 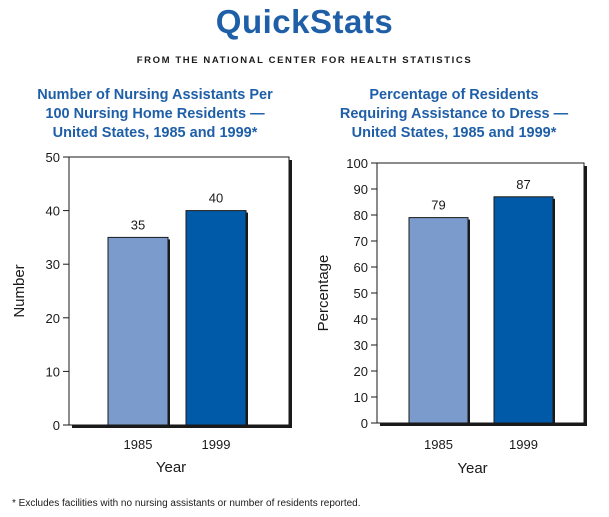 I want to click on right-y-tick-label: 0, so click(x=364, y=423).